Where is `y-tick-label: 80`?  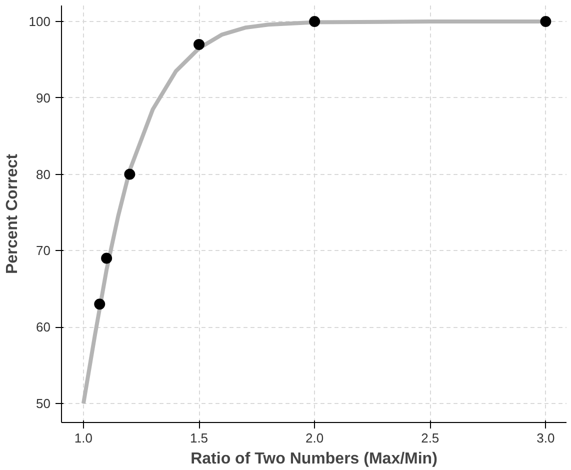
y-tick-label: 80 is located at coordinates (43, 174).